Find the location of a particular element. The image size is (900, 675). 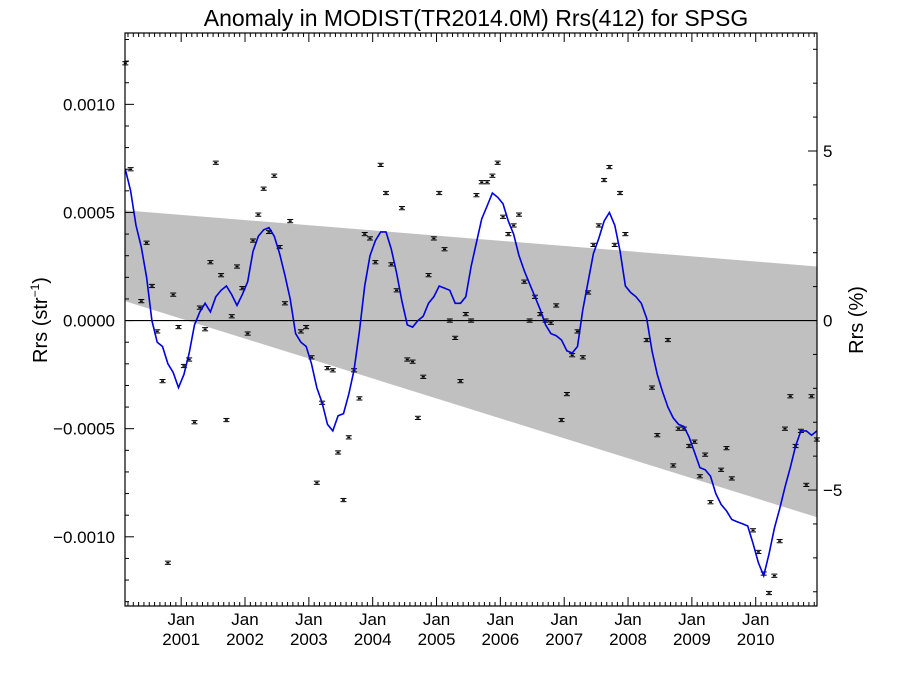

y2-tick-label: 5 is located at coordinates (827, 151).